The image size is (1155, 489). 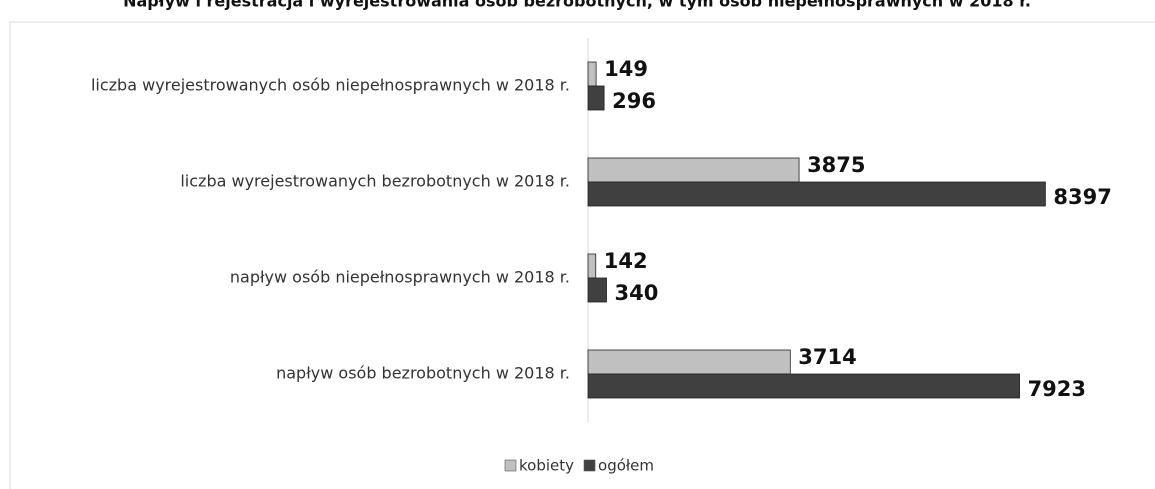 What do you see at coordinates (546, 466) in the screenshot?
I see `legend-label: kobiety` at bounding box center [546, 466].